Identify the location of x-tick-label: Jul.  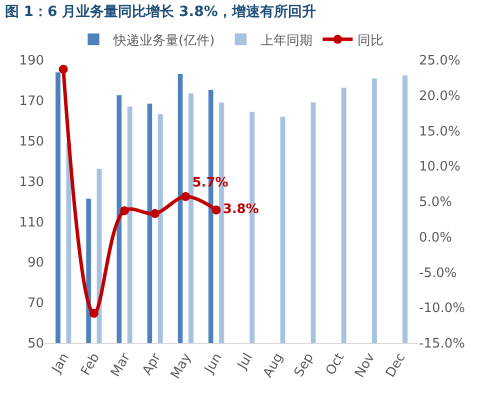
(245, 361).